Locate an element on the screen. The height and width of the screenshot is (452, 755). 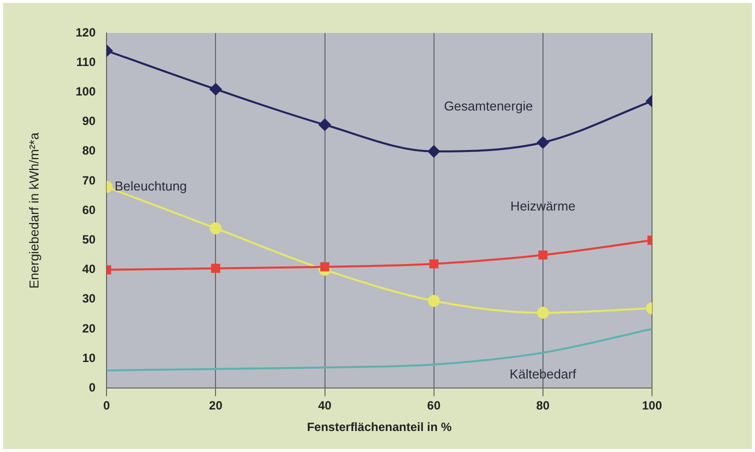
y-tick-label: 50 is located at coordinates (89, 239).